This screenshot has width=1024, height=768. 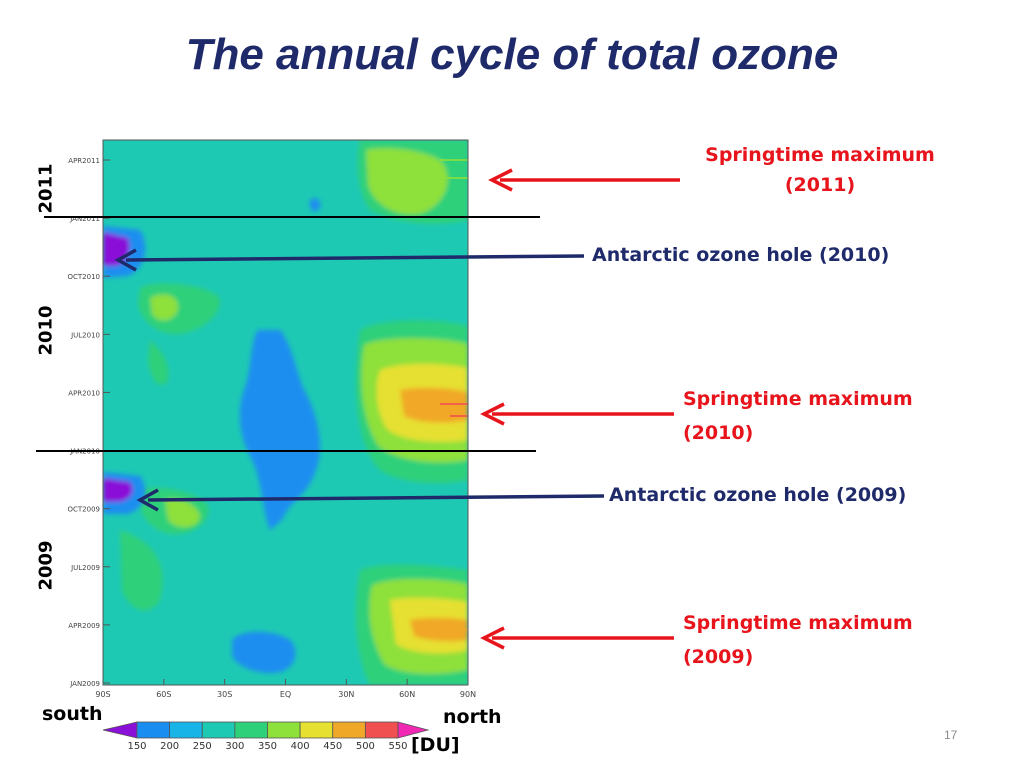 I want to click on x-tick-label: 60S, so click(x=163, y=694).